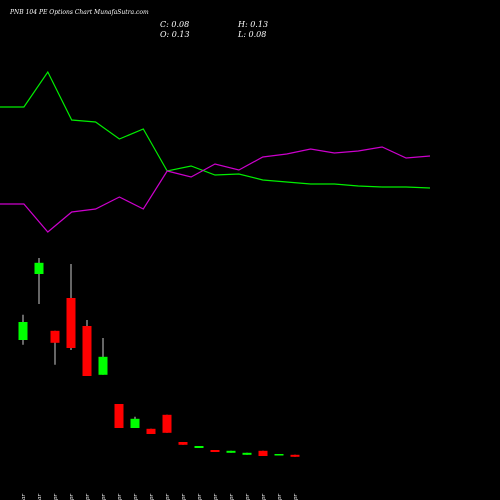  I want to click on x-tick-label: 02 Apr, so click(72, 497).